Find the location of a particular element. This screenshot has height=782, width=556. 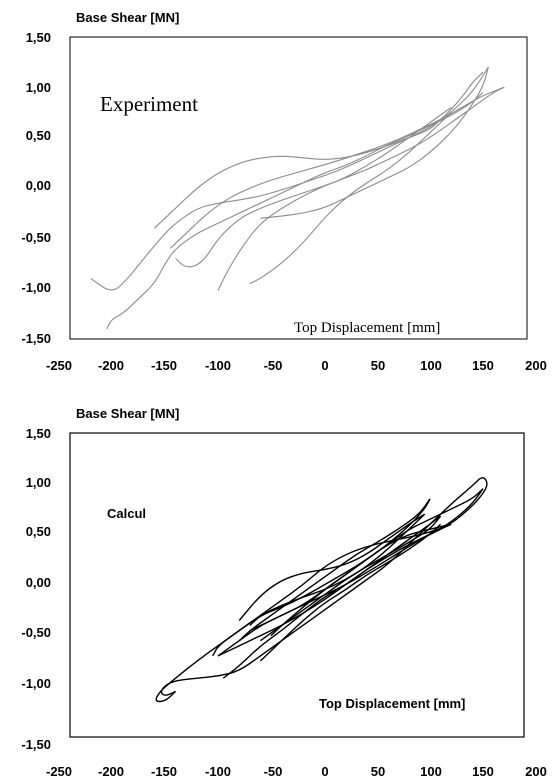

chart-experiment-xlabel: Top Displacement [mm] is located at coordinates (367, 328).